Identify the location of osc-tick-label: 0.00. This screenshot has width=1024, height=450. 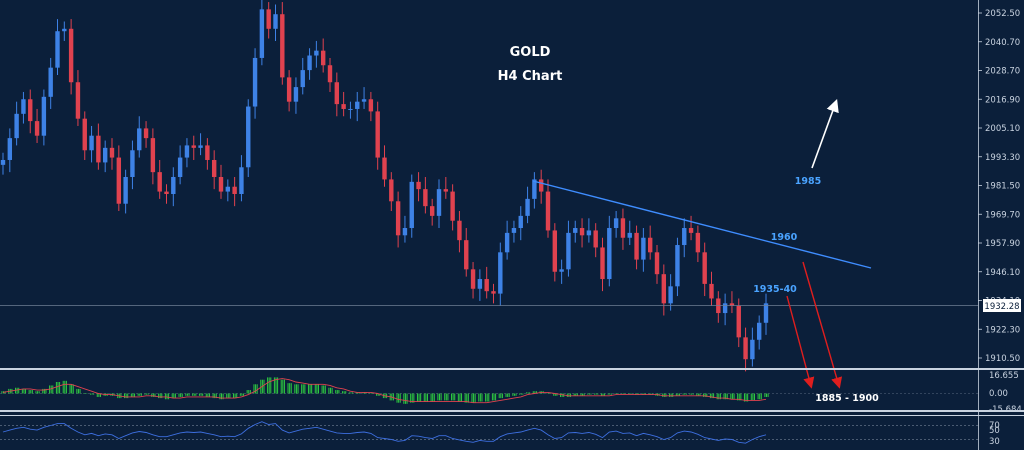
(998, 394).